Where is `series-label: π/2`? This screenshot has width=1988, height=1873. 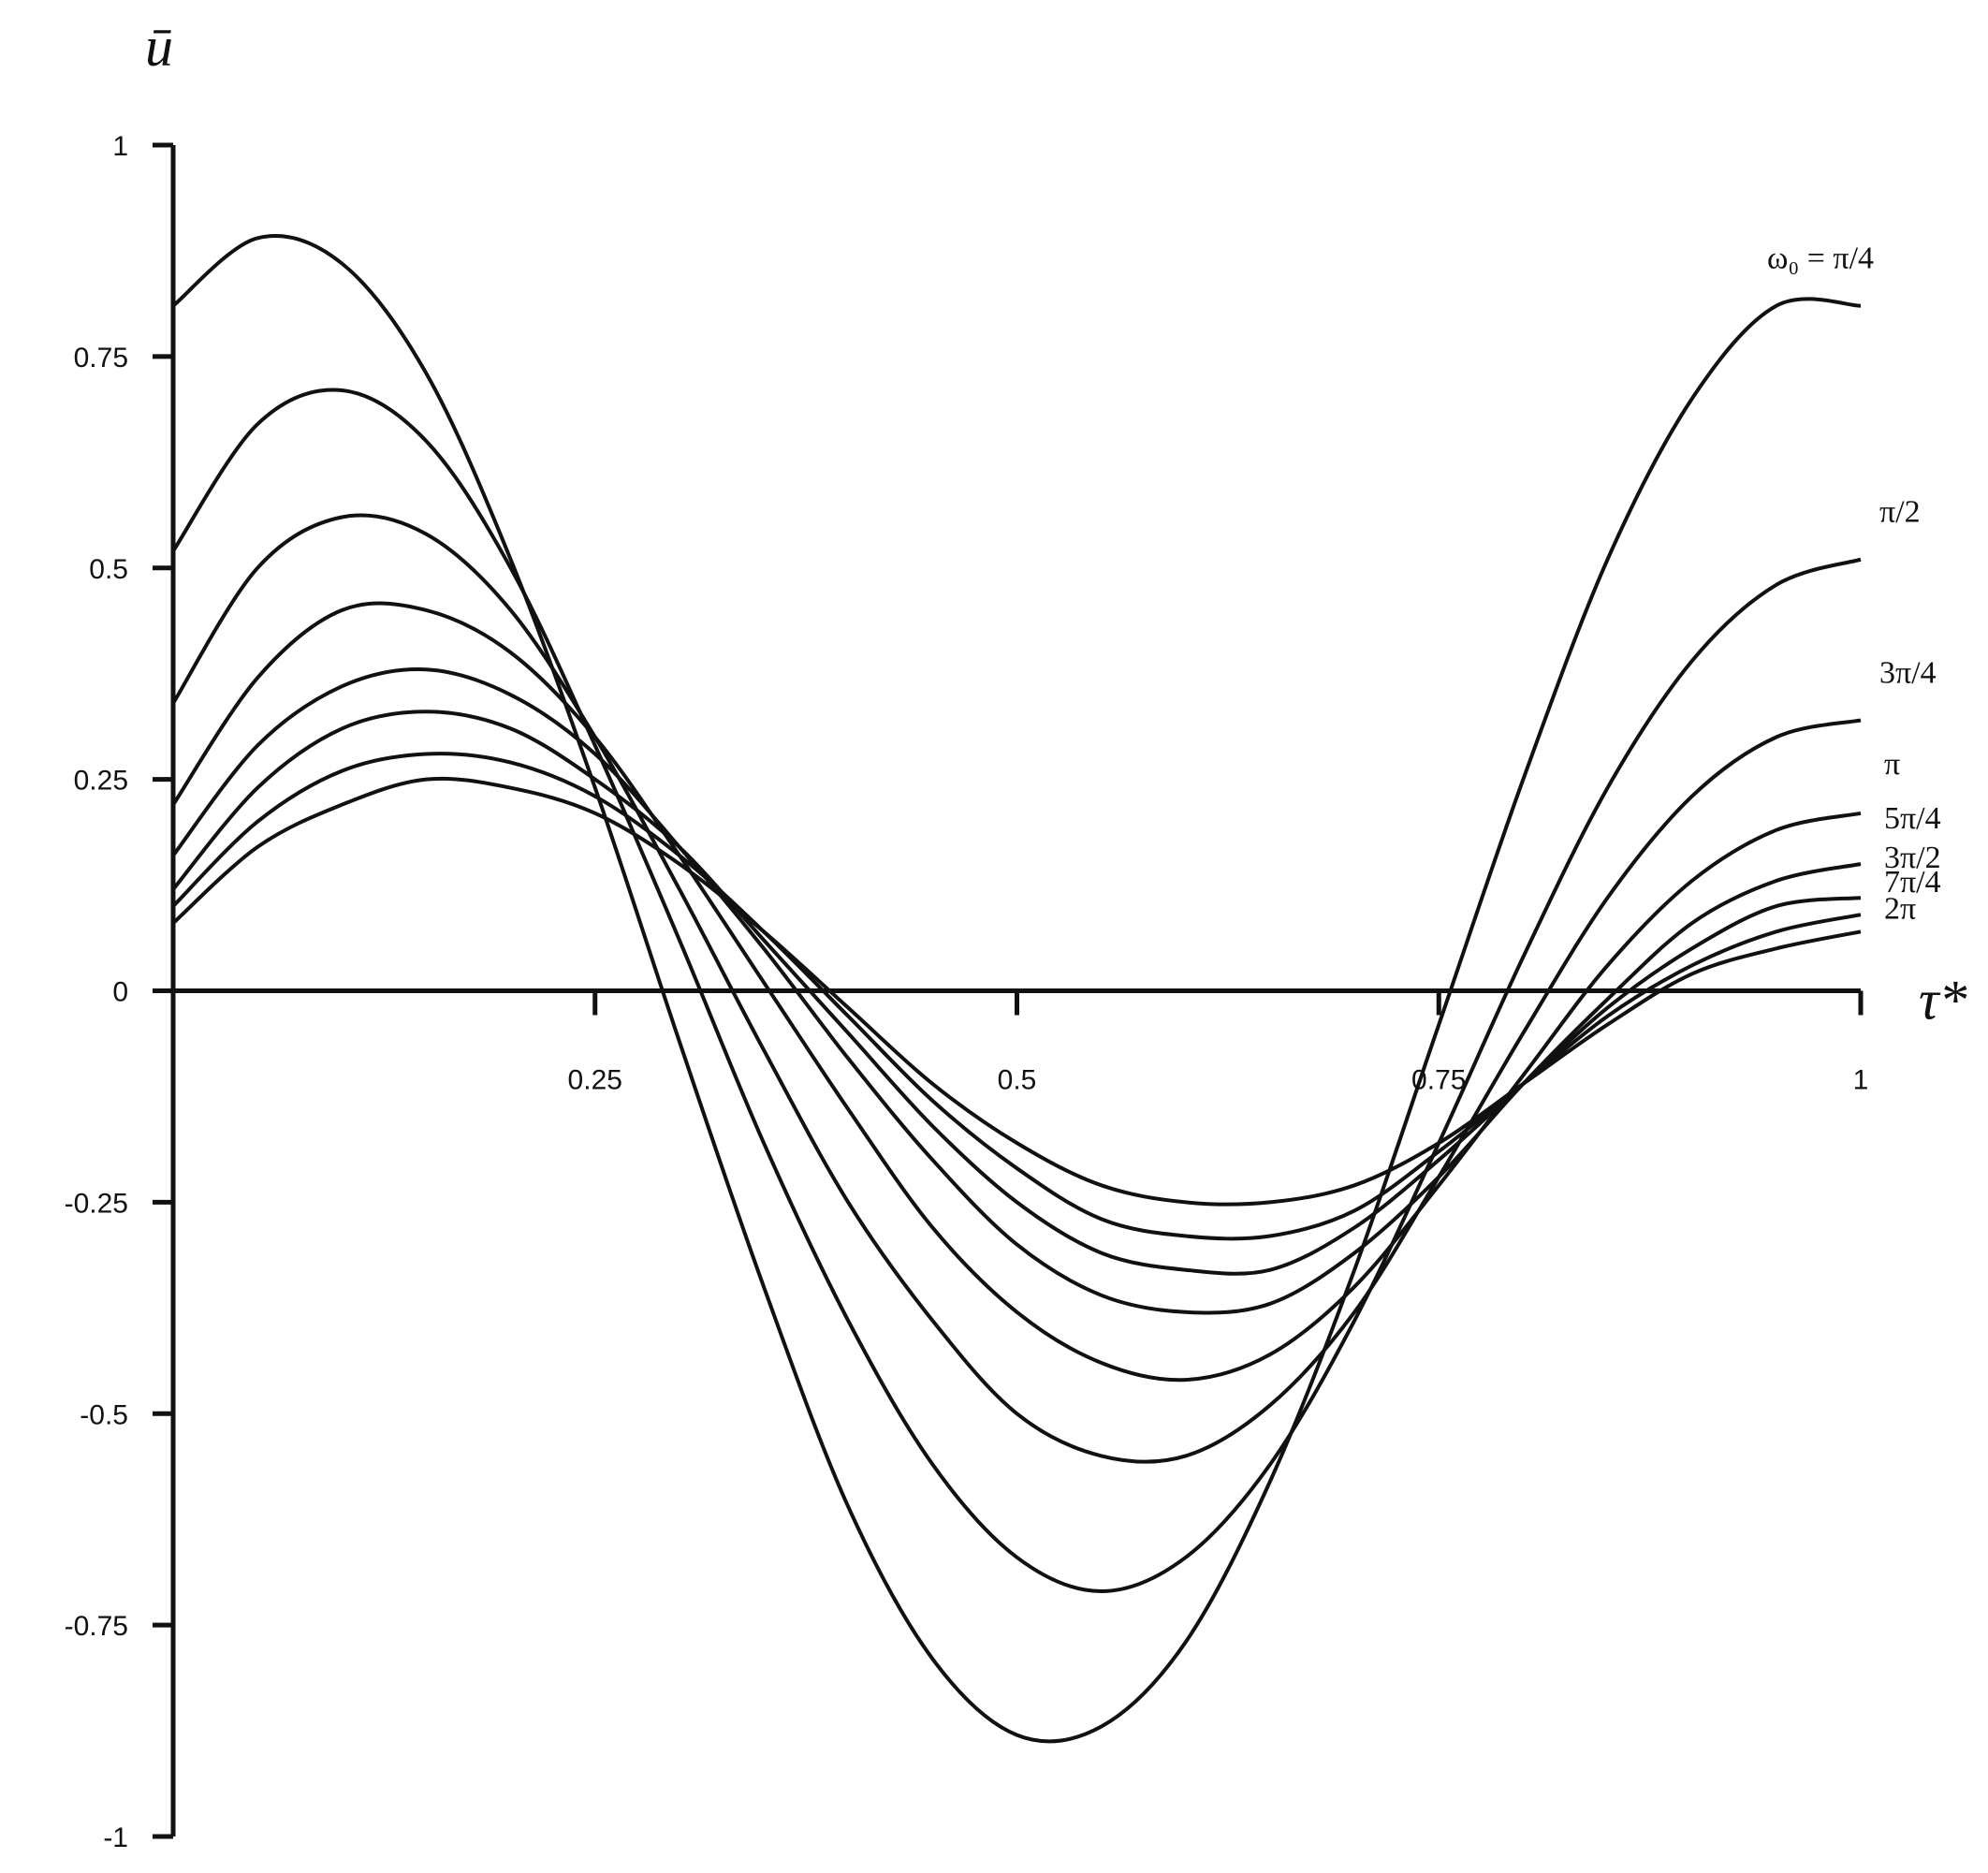 series-label: π/2 is located at coordinates (1900, 512).